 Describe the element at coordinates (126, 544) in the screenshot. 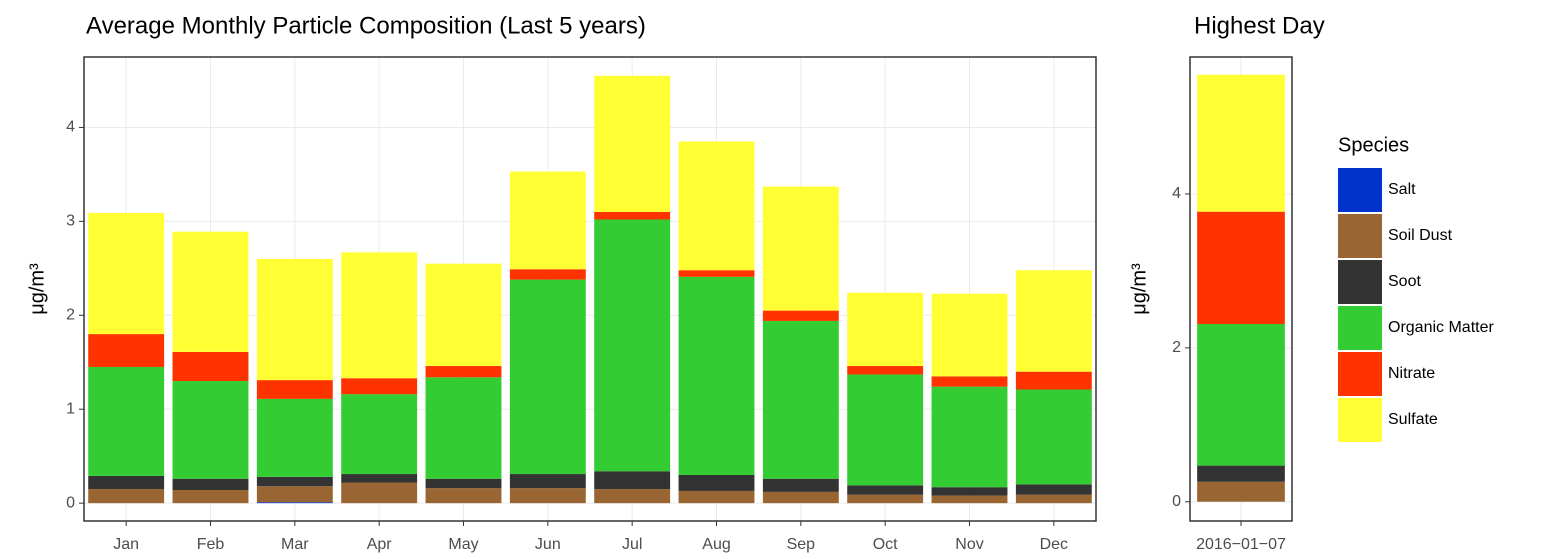

I see `x-tick-label: Jan` at that location.